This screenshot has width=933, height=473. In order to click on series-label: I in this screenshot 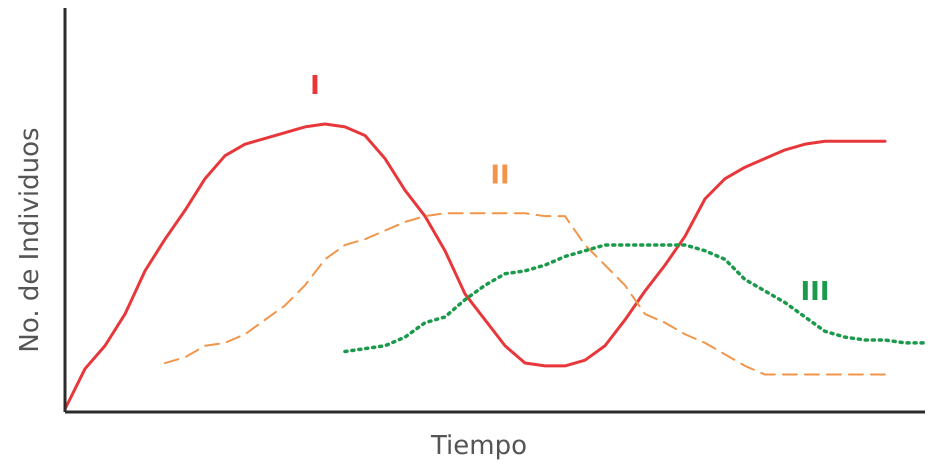, I will do `click(315, 86)`.